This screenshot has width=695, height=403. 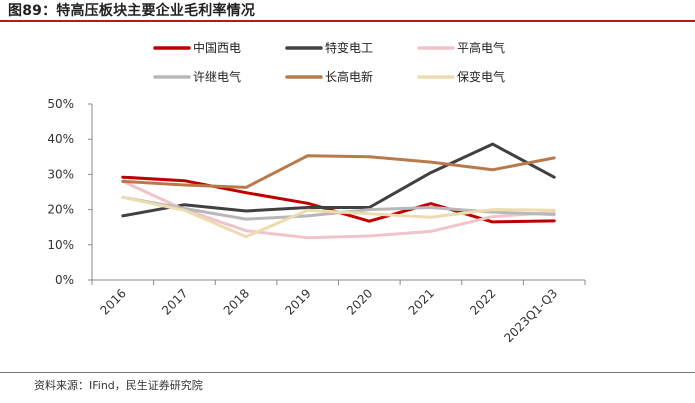 What do you see at coordinates (297, 301) in the screenshot?
I see `x-tick-label: 2019` at bounding box center [297, 301].